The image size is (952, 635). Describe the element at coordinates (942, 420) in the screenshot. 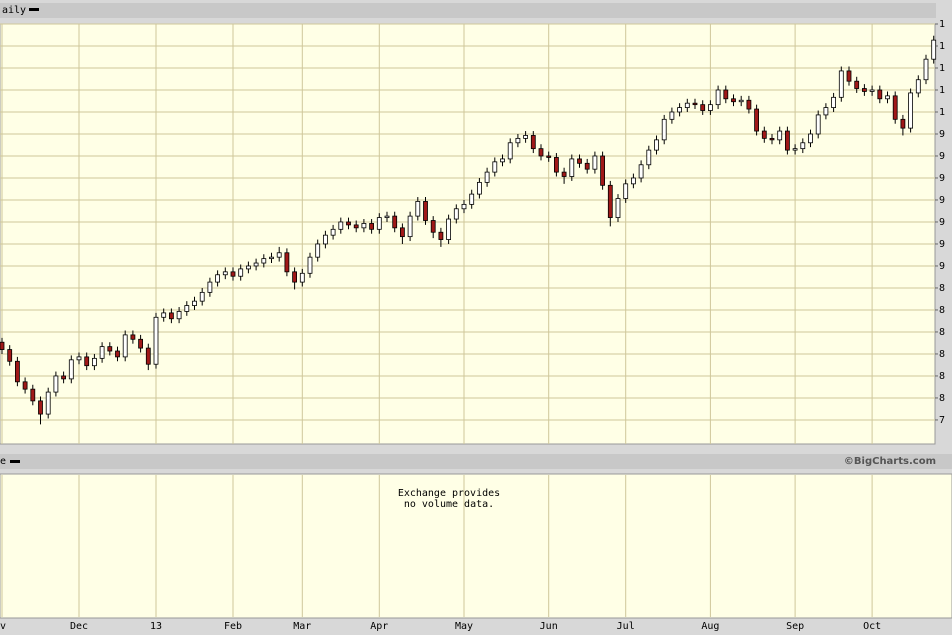

I see `y-tick-label: 7` at that location.